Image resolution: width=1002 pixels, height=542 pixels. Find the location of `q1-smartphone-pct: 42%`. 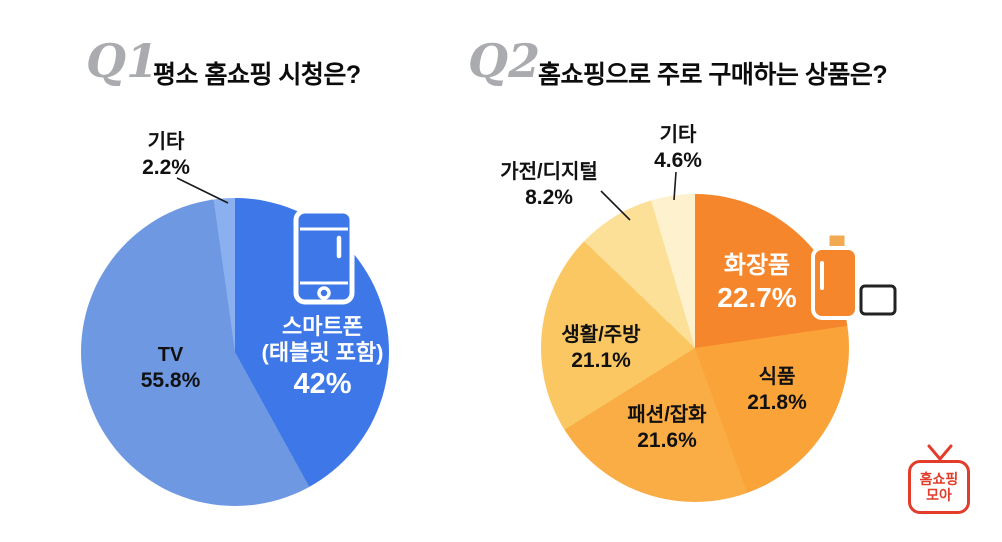

q1-smartphone-pct: 42% is located at coordinates (322, 383).